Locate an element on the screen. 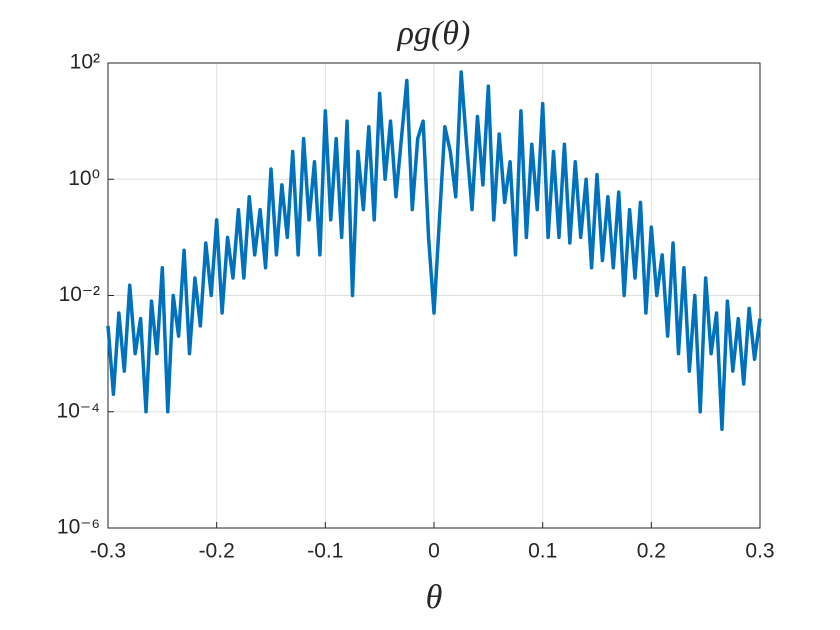 Image resolution: width=840 pixels, height=630 pixels. y-tick-label: 10⁻⁴ is located at coordinates (78, 410).